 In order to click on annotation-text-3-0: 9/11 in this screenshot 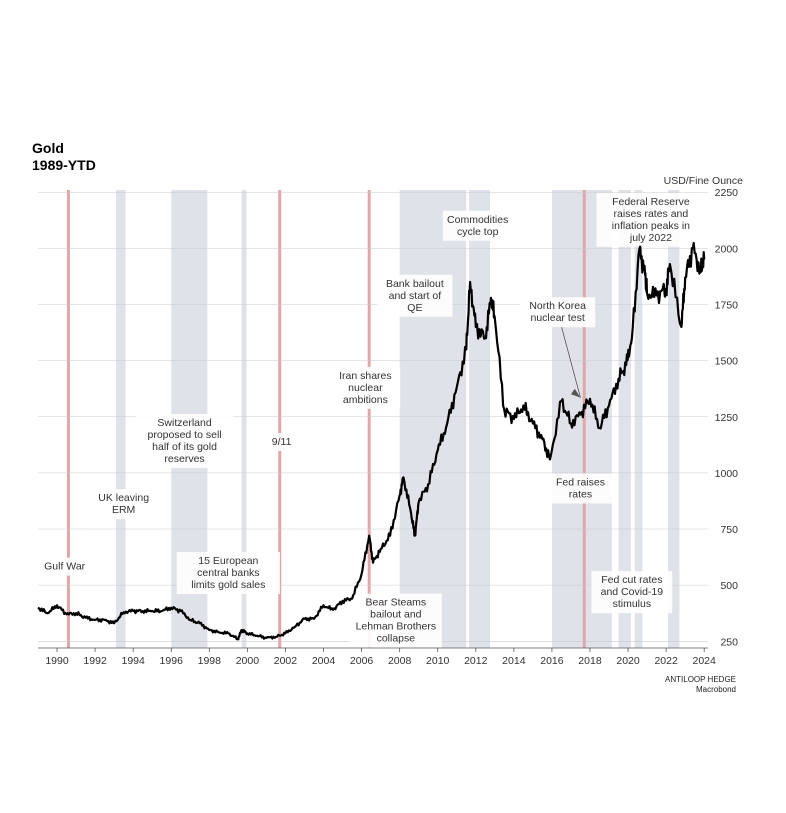, I will do `click(282, 442)`.